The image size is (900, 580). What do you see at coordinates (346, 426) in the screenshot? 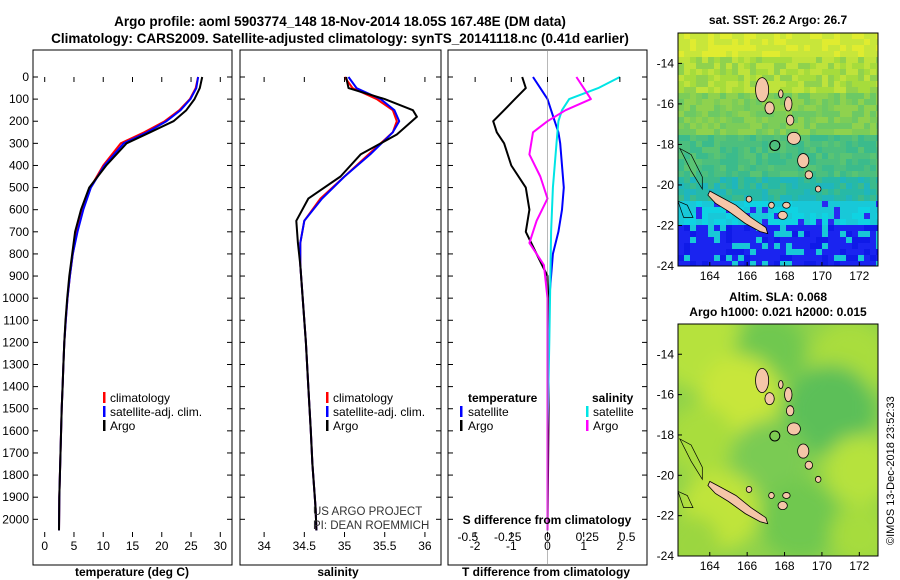
I see `legend-label-argo: Argo` at bounding box center [346, 426].